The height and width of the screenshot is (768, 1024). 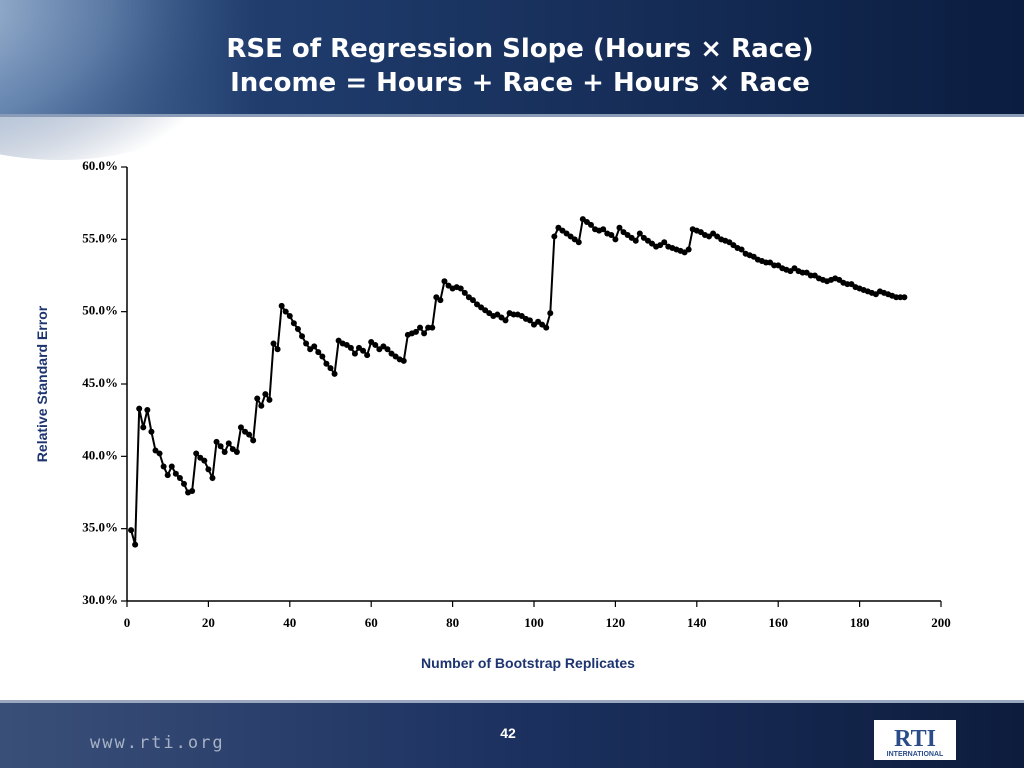 I want to click on chart-subtitle: Income = Hours + Race + Hours × Race, so click(x=520, y=83).